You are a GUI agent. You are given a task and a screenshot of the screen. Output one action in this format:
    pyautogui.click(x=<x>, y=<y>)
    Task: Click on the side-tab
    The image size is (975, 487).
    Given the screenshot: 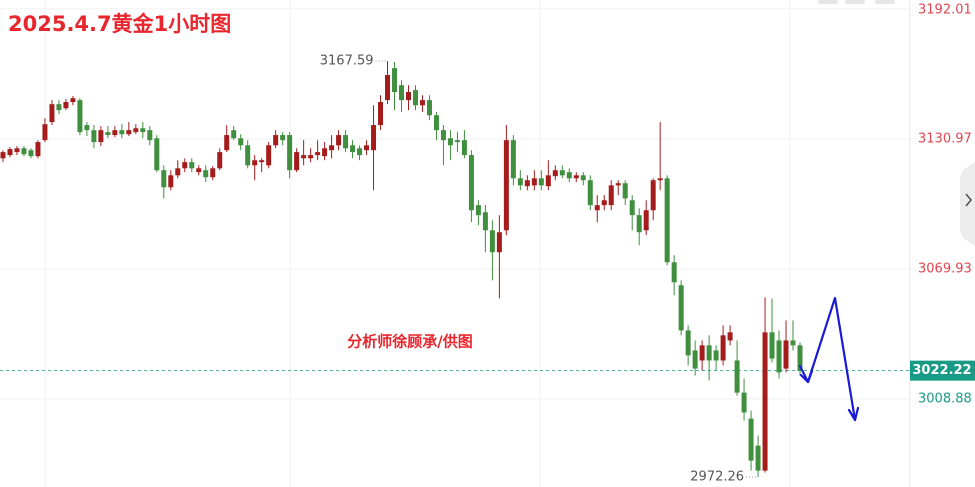 What is the action you would take?
    pyautogui.click(x=967, y=204)
    